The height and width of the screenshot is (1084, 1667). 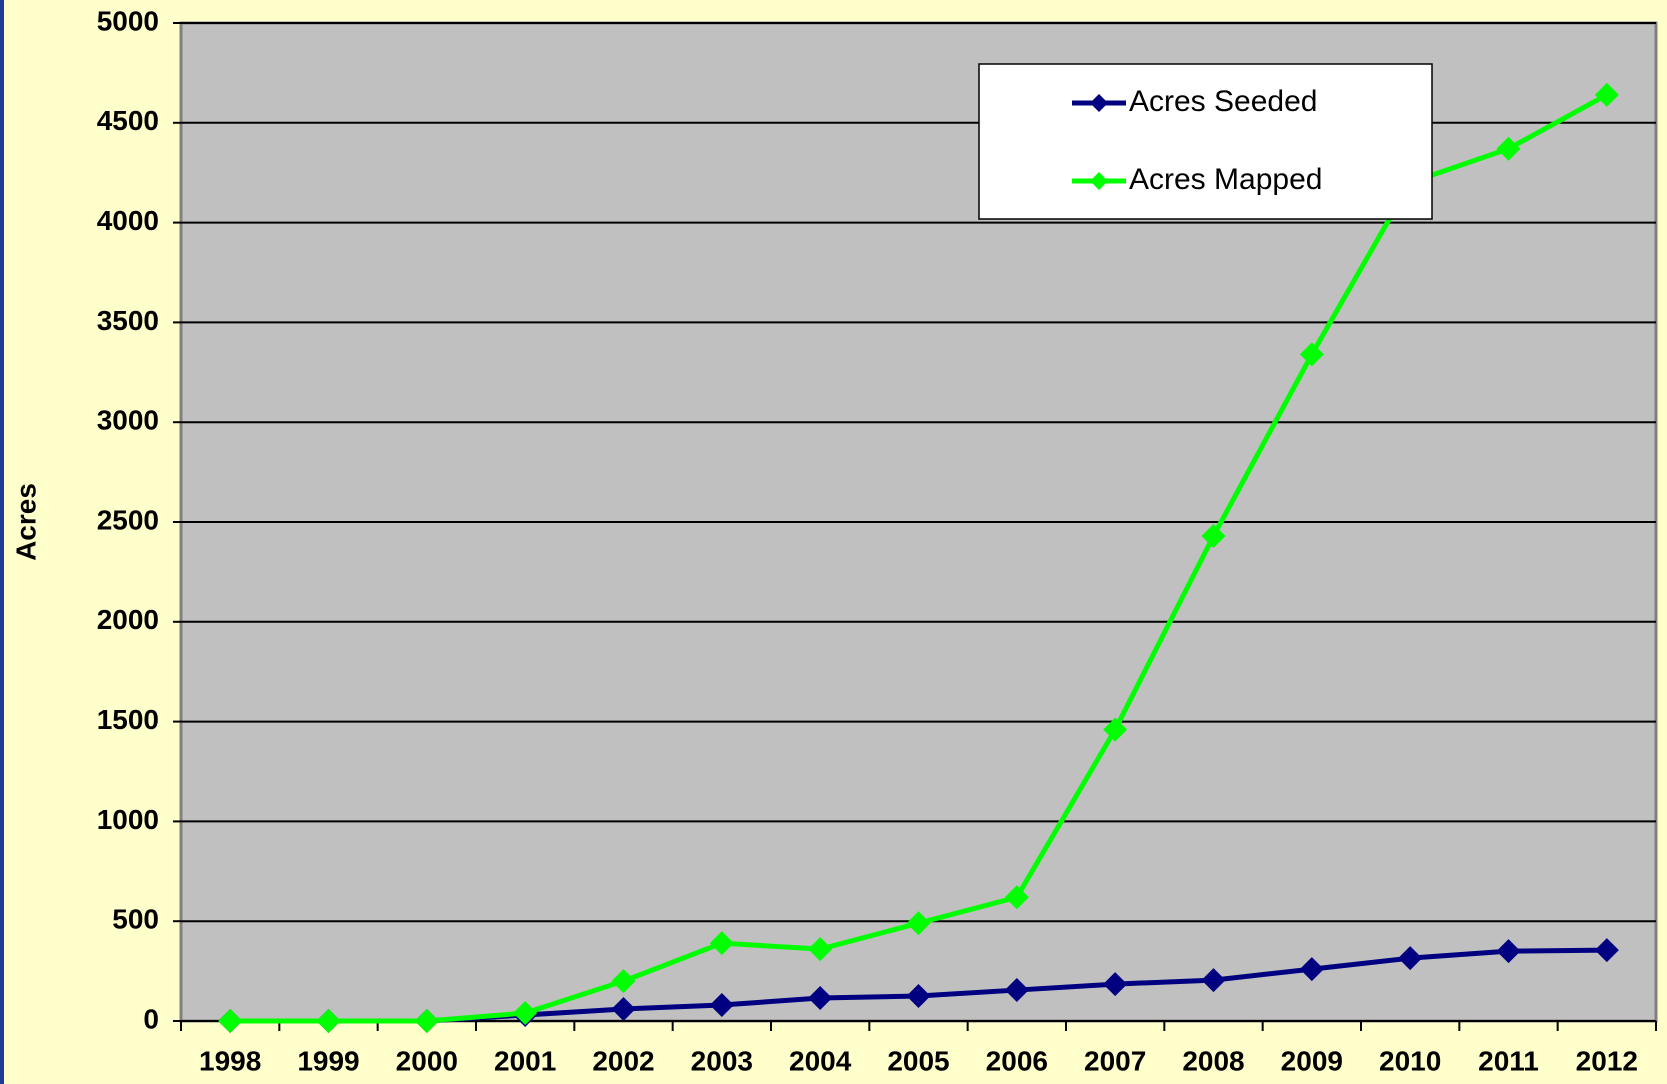 I want to click on x-tick-label: 2002, so click(x=623, y=1060).